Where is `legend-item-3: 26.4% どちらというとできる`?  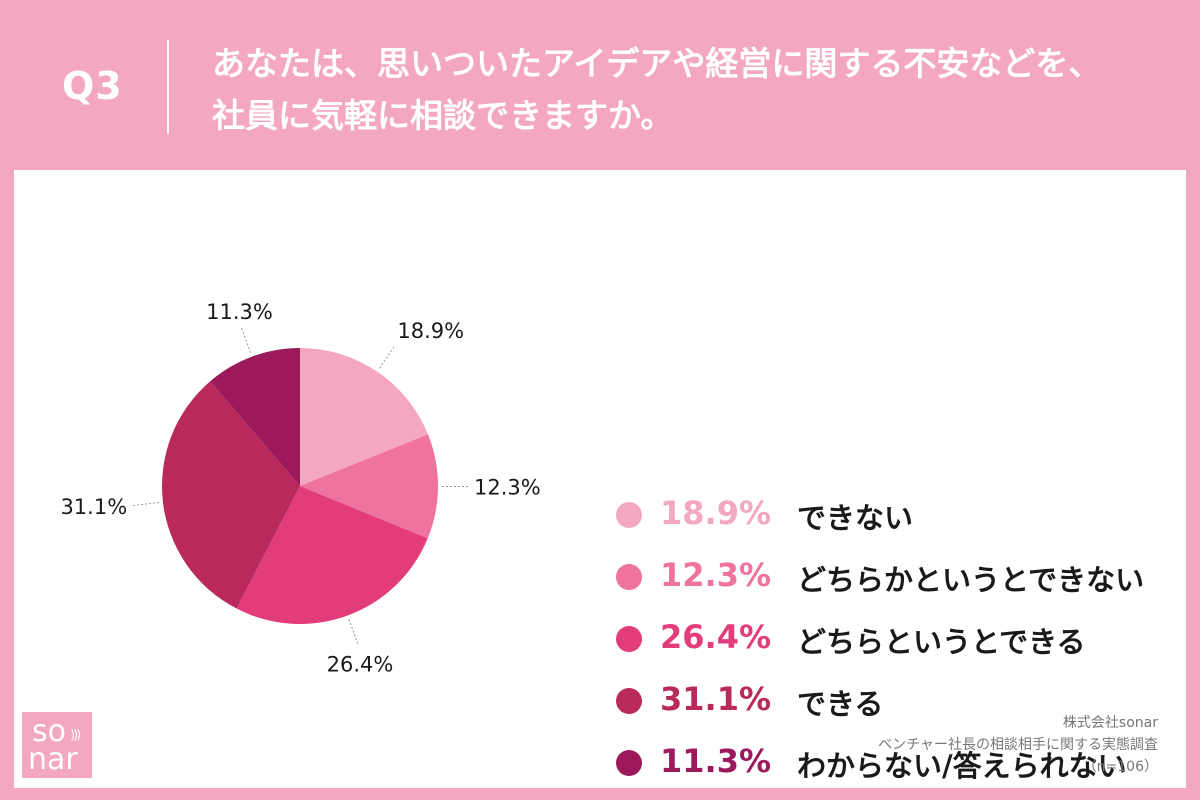 legend-item-3: 26.4% どちらというとできる is located at coordinates (894, 643).